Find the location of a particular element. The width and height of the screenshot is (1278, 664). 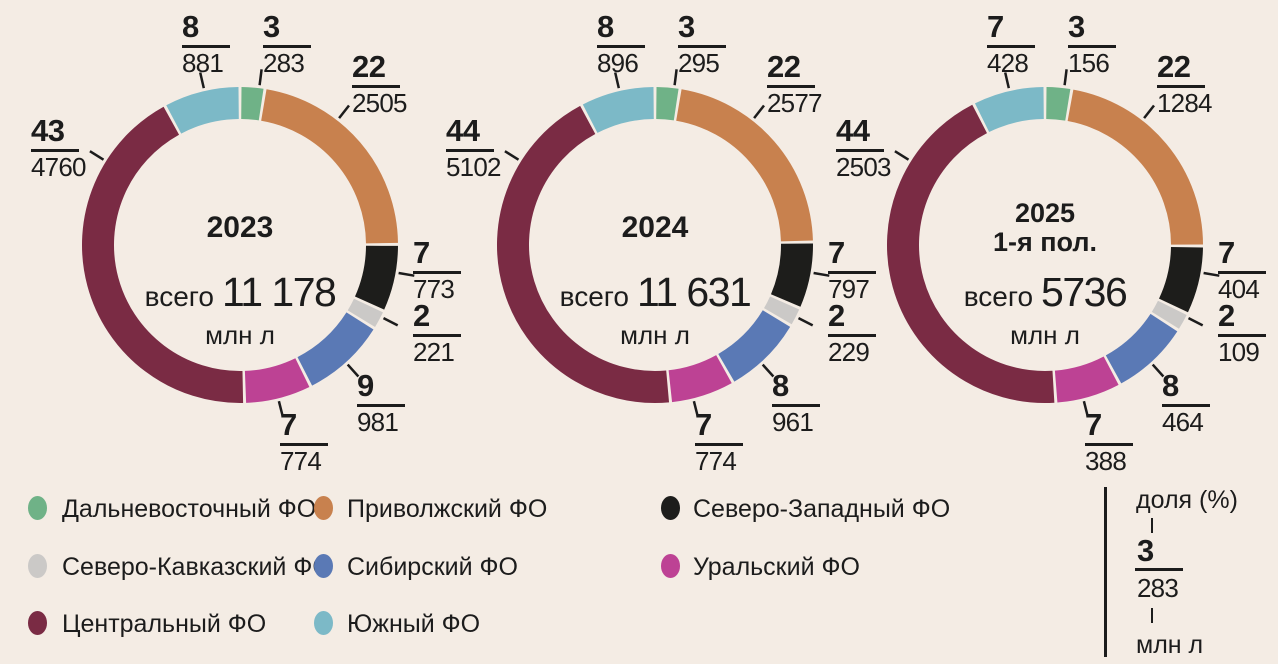

segment-label: 9 981 is located at coordinates (381, 403).